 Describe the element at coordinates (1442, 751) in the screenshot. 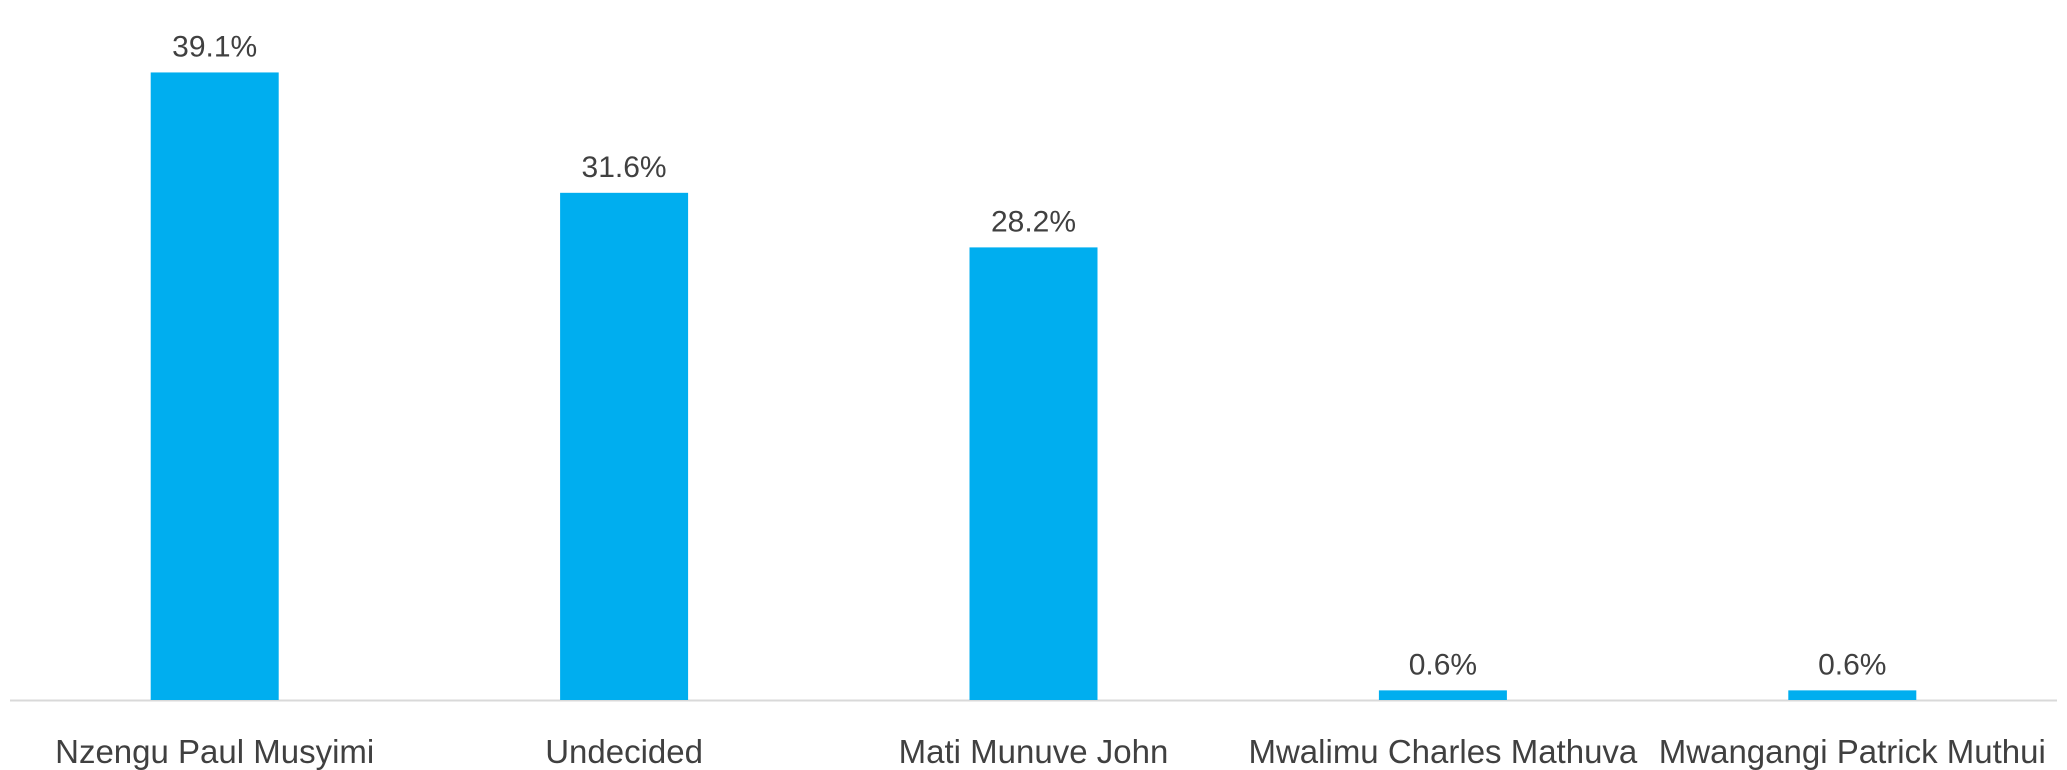

I see `category-label-3: Mwalimu Charles Mathuva` at that location.